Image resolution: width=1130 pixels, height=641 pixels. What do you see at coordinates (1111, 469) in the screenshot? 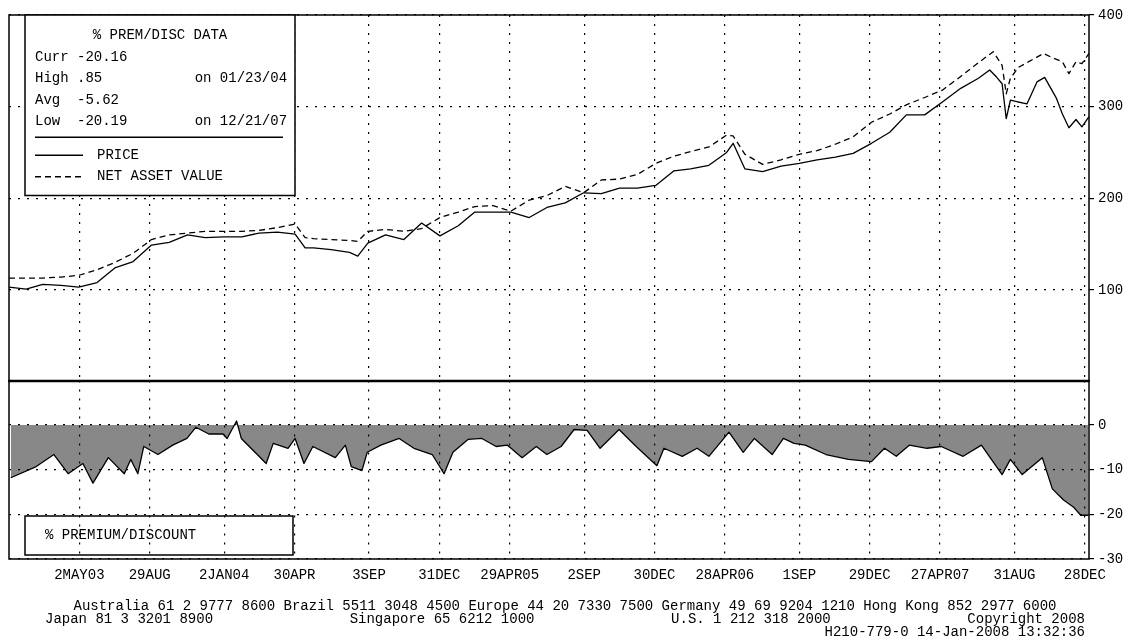
I see `y-tick-label: -10` at bounding box center [1111, 469].